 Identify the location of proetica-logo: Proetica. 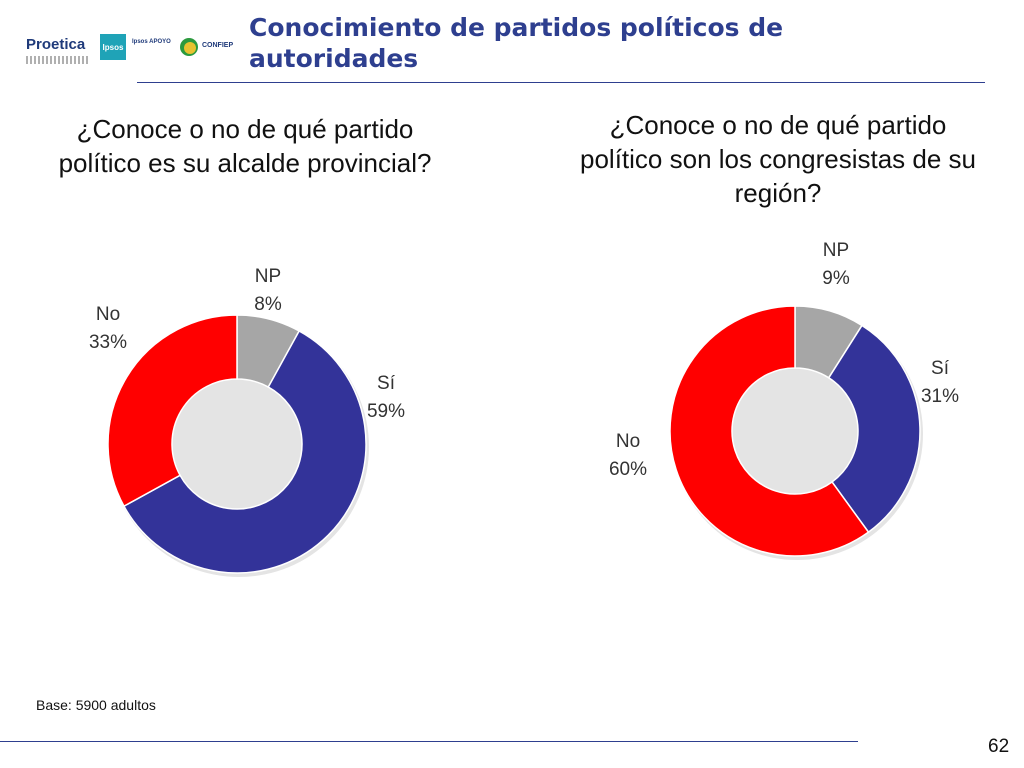
(60, 52).